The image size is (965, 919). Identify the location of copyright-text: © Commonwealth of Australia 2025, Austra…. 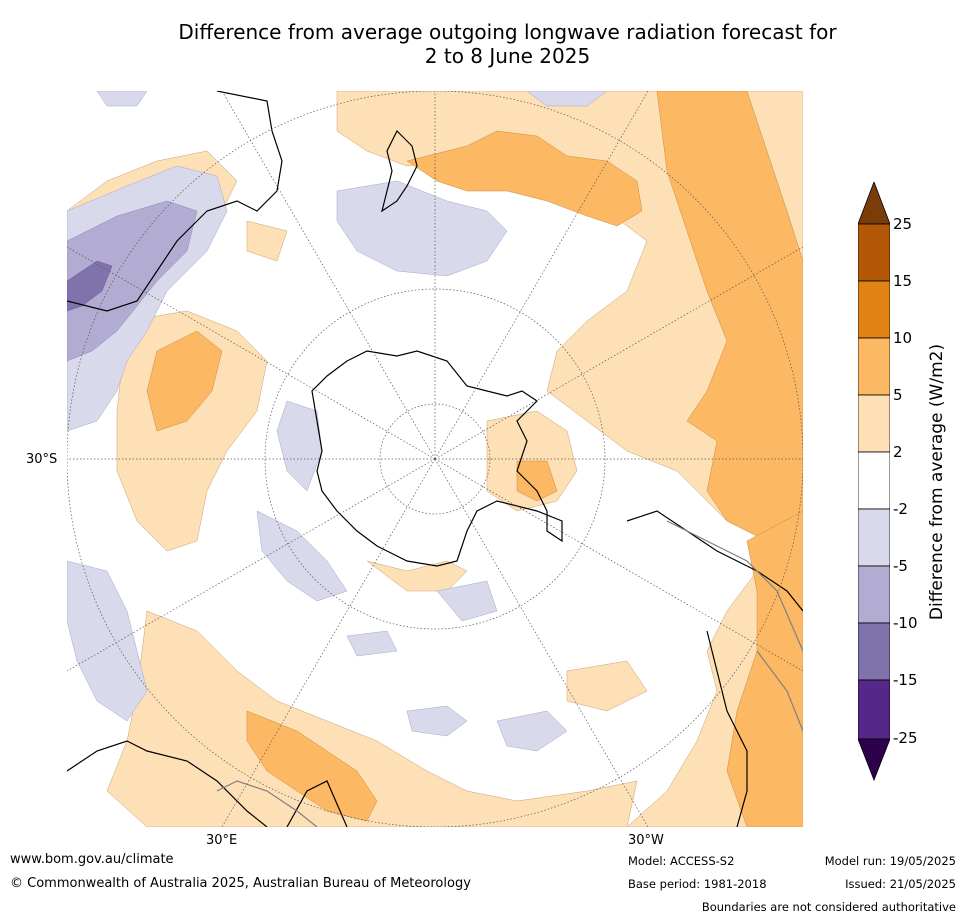
(240, 883).